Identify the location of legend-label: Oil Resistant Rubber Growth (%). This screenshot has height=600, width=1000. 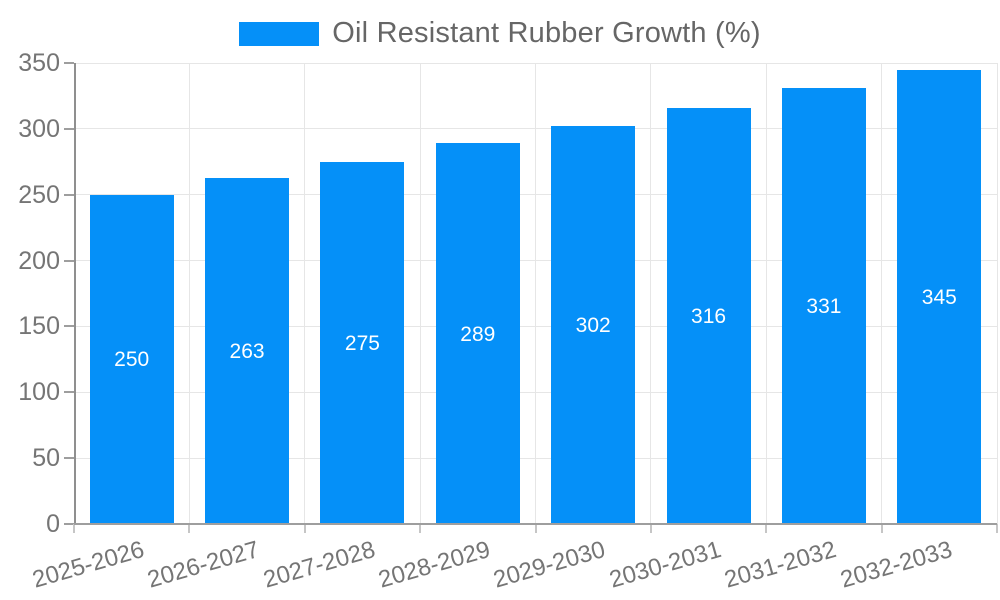
(546, 33).